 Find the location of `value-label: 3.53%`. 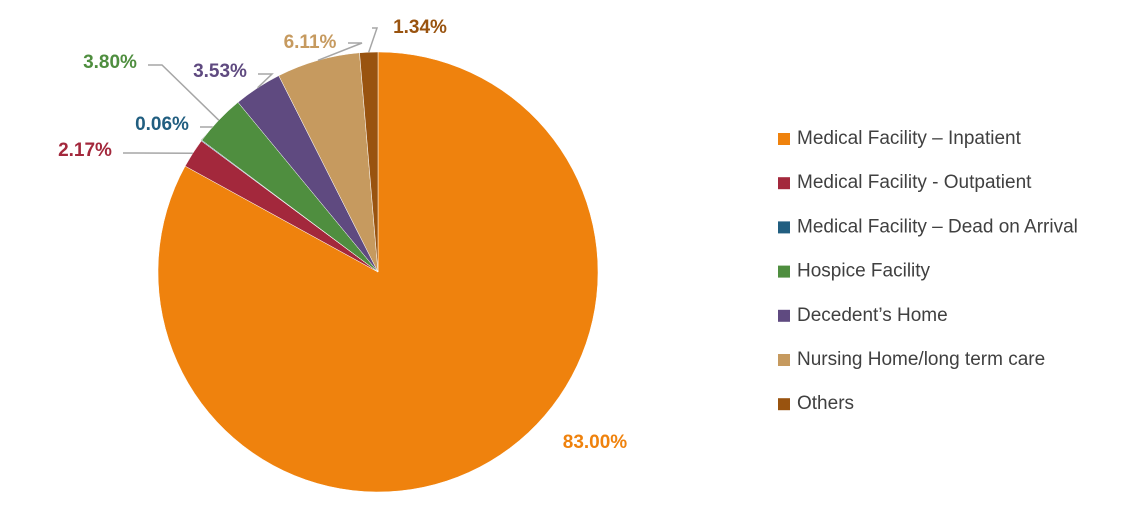

value-label: 3.53% is located at coordinates (220, 71).